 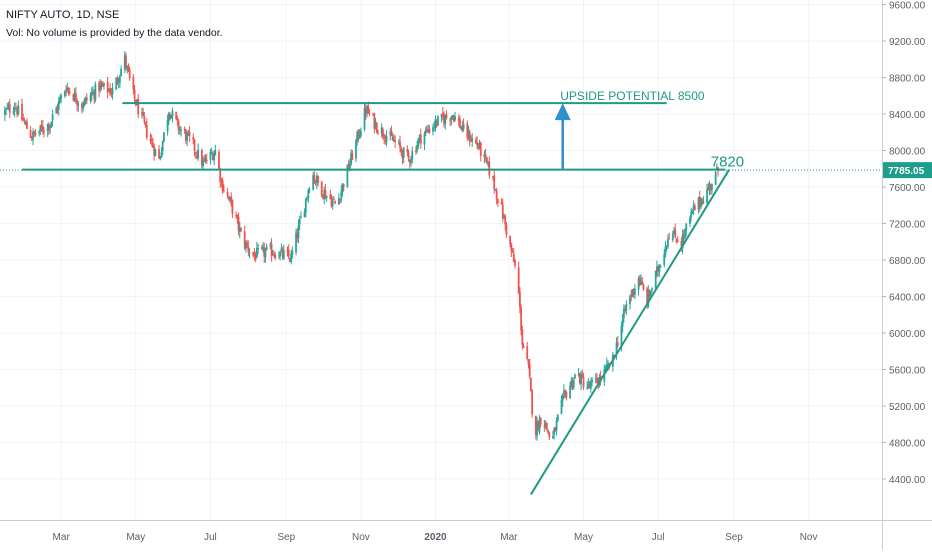 I want to click on y-tick-label: 7600.00, so click(x=907, y=188).